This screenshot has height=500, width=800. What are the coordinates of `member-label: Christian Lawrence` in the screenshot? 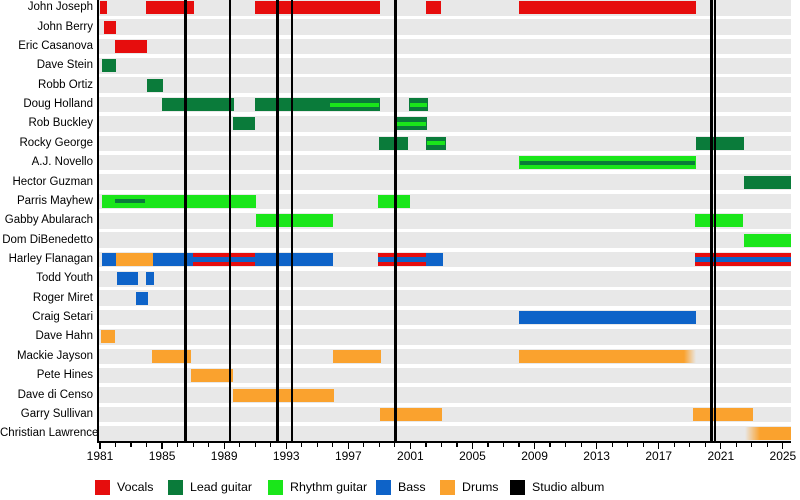 It's located at (49, 433).